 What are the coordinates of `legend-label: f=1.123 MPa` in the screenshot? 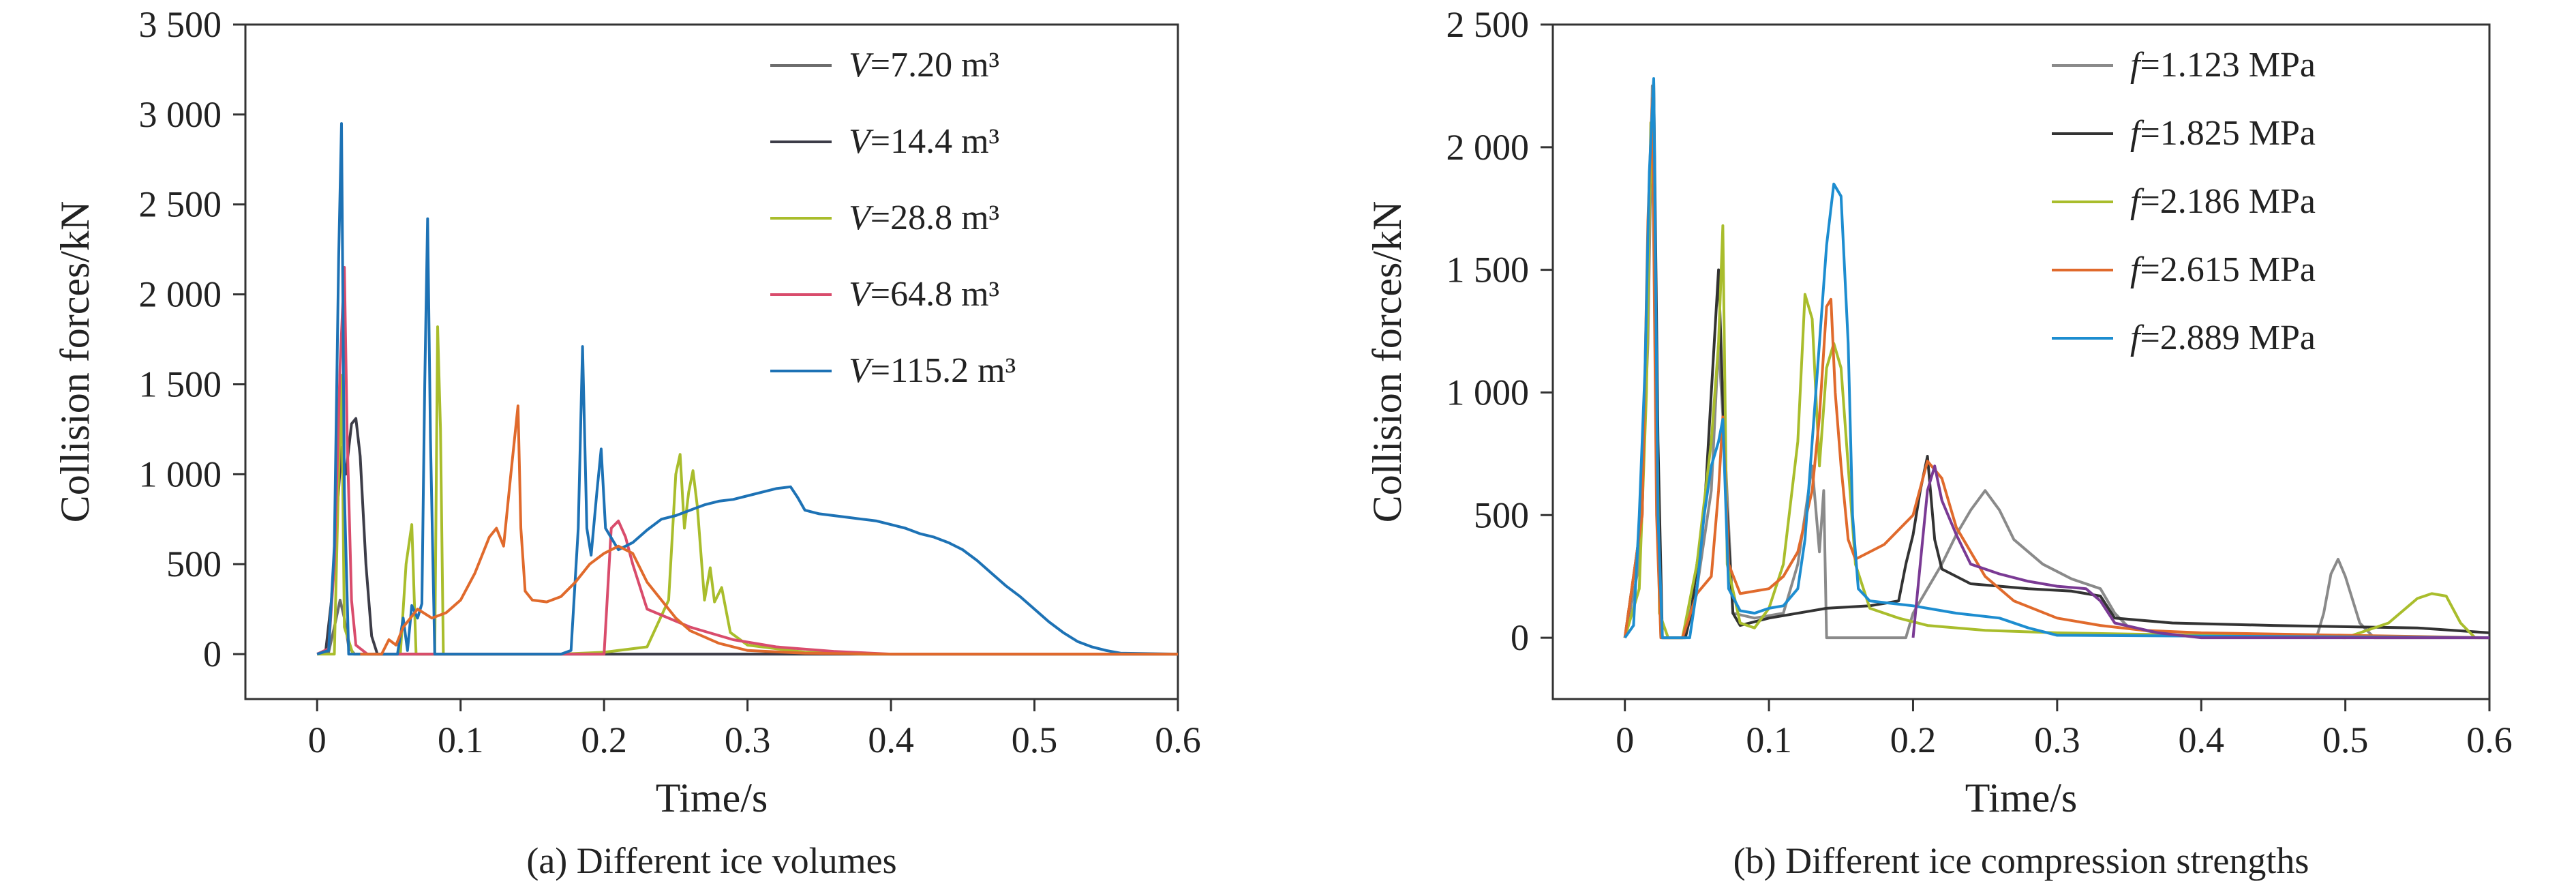 It's located at (2223, 65).